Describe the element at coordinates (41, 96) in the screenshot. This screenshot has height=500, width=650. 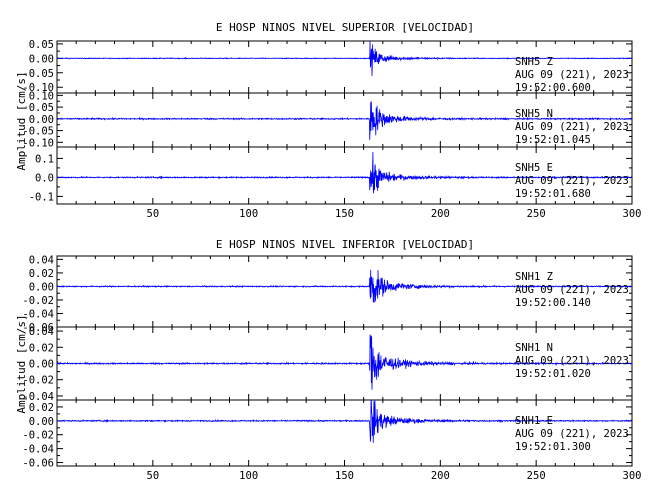
I see `y-tick-label: 0.10` at that location.